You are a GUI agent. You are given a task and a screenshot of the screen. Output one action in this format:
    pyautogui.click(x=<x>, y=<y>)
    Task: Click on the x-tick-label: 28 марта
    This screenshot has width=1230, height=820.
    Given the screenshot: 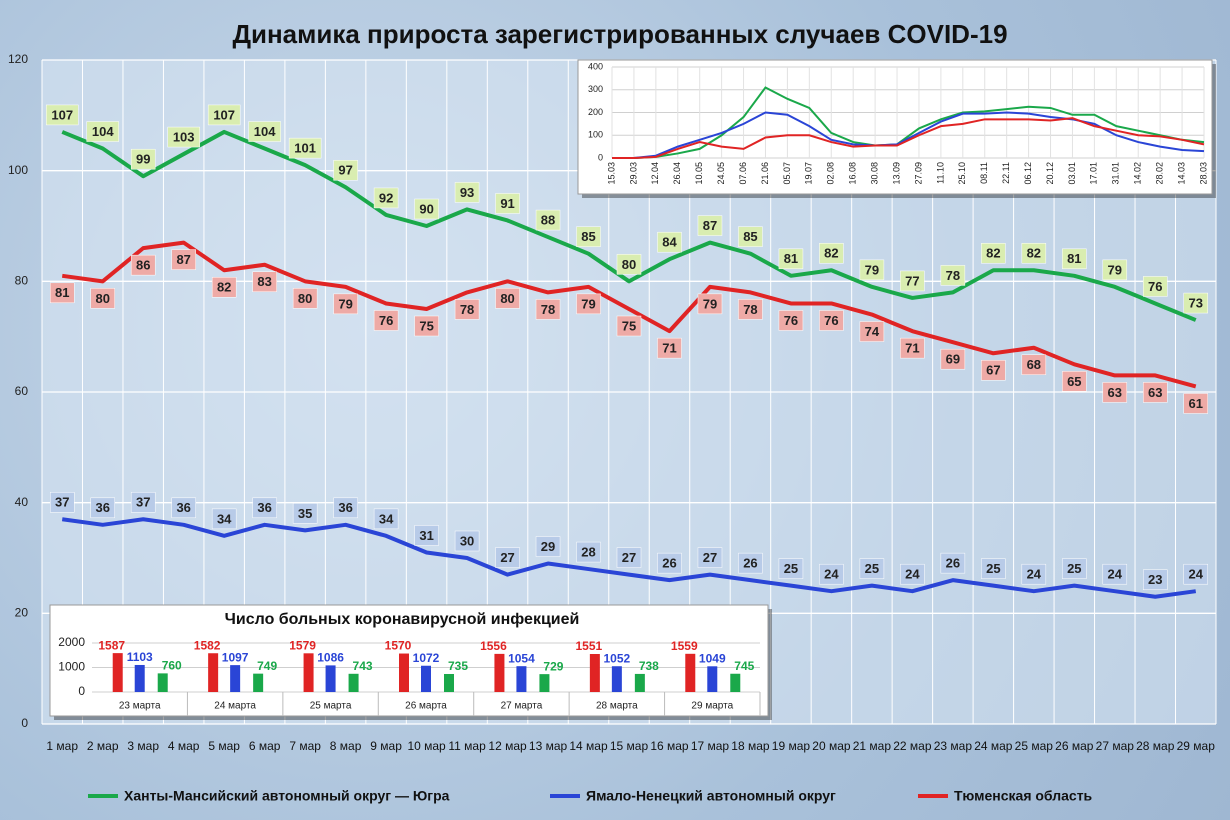 What is the action you would take?
    pyautogui.click(x=617, y=706)
    